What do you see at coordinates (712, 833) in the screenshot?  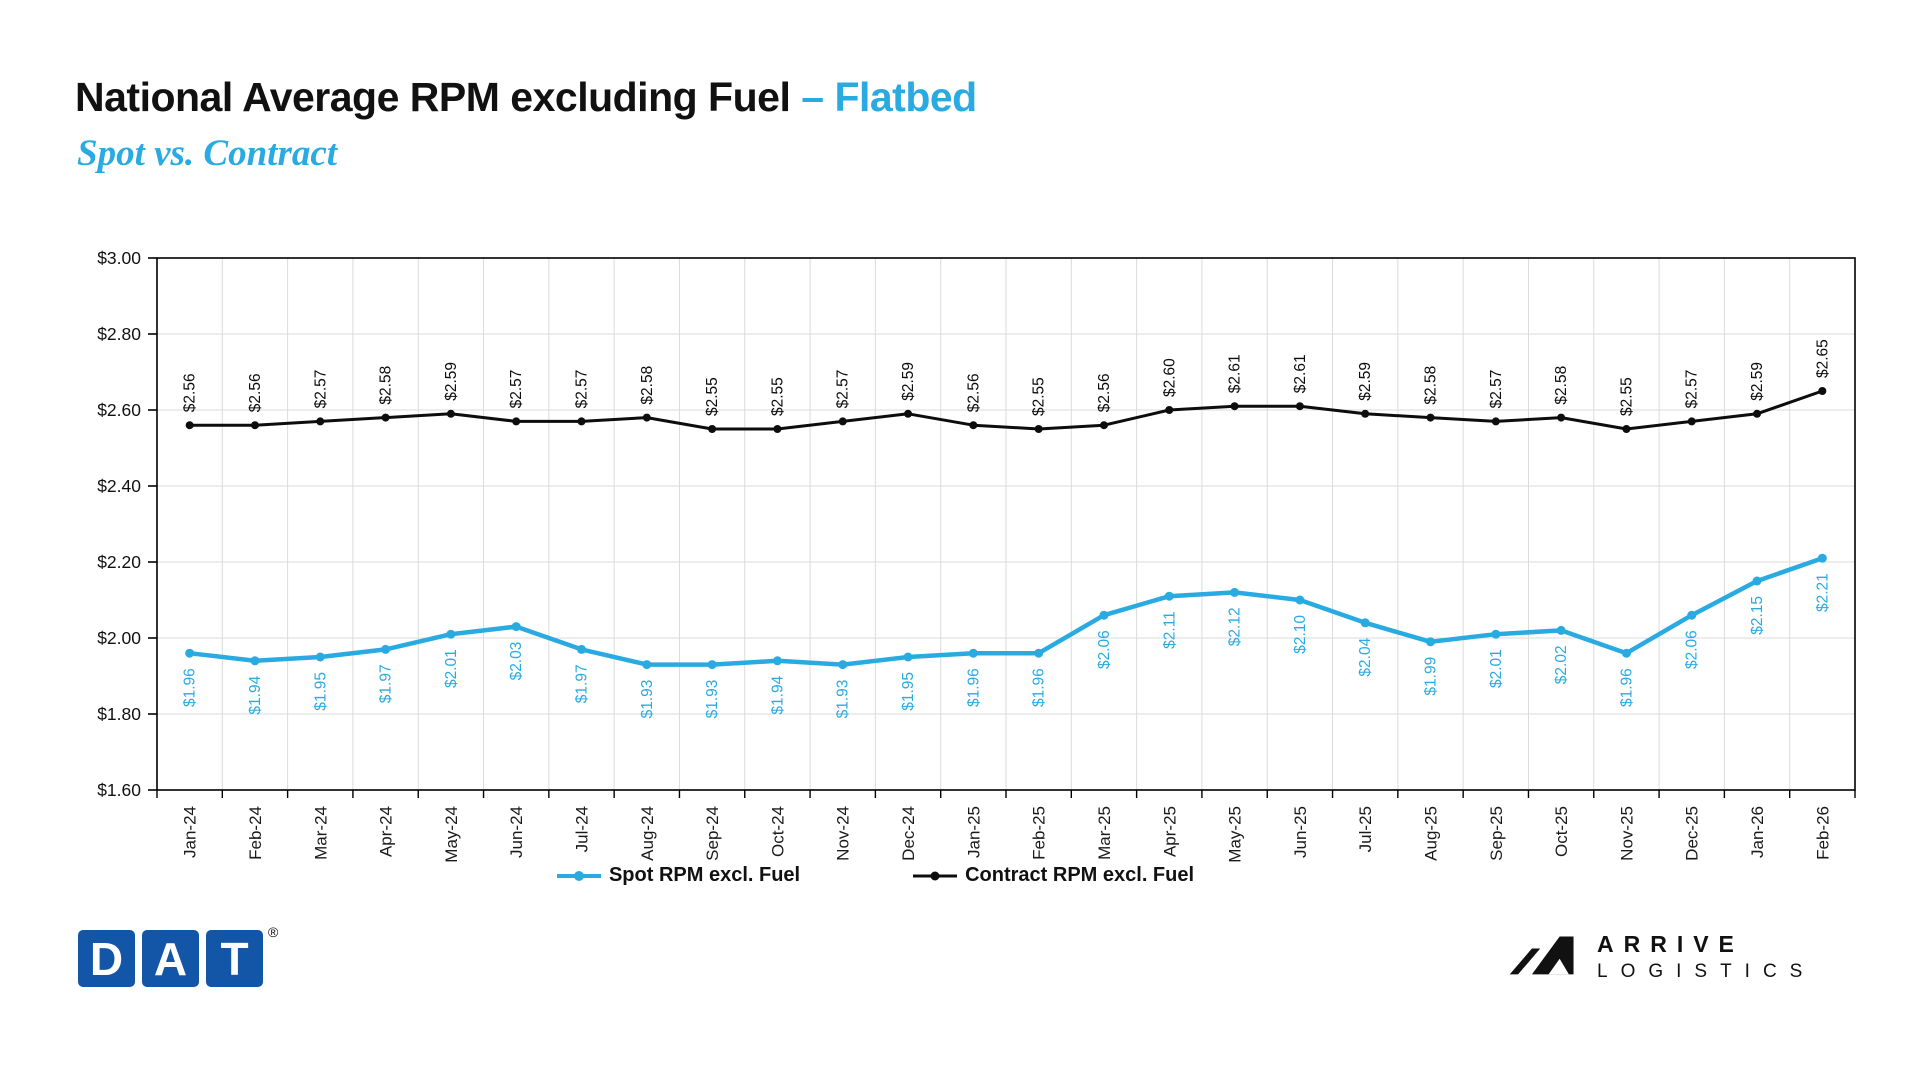 I see `x-tick-label: Sep-24` at bounding box center [712, 833].